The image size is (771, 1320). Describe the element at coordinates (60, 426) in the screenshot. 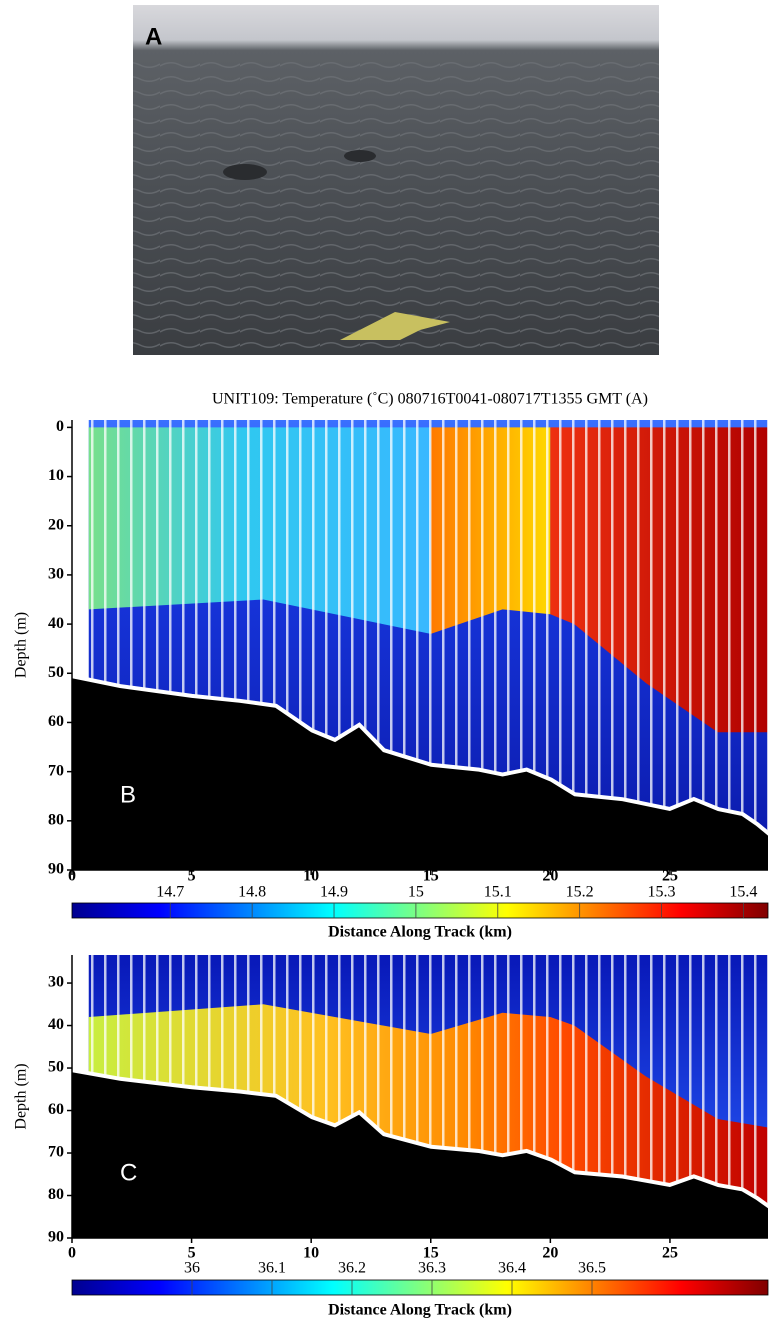

I see `y-tick-label: 0` at that location.